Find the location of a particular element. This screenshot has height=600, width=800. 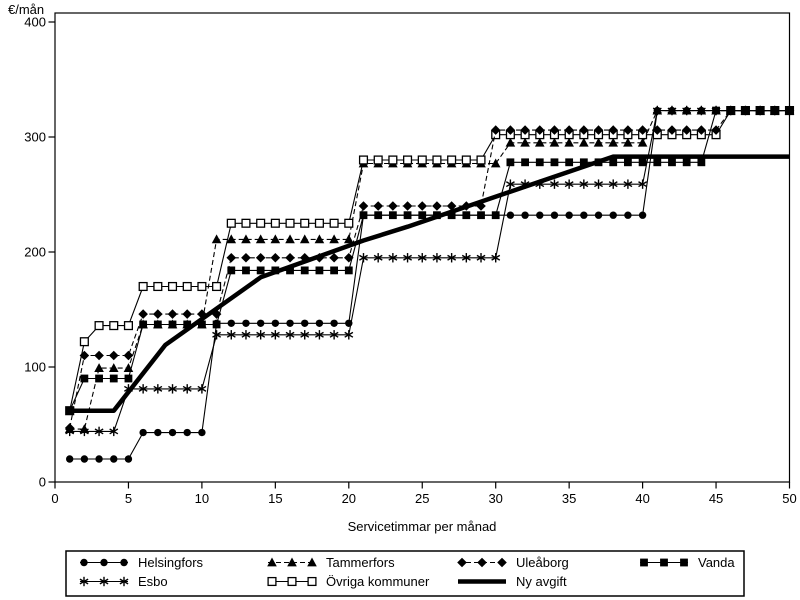

y-tick-label: 200 is located at coordinates (35, 252).